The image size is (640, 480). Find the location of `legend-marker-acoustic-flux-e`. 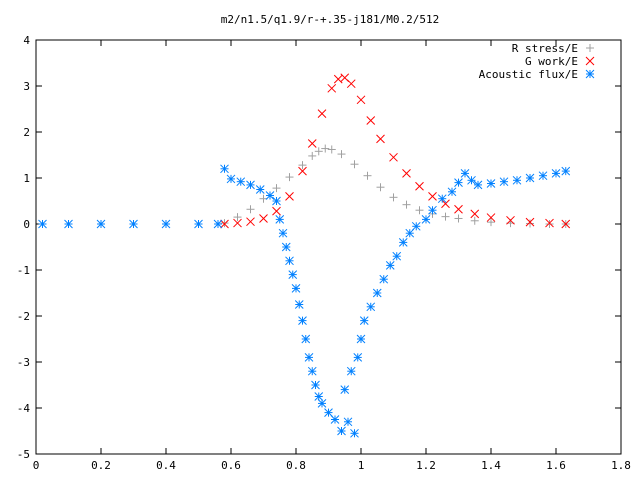

legend-marker-acoustic-flux-e is located at coordinates (590, 74).